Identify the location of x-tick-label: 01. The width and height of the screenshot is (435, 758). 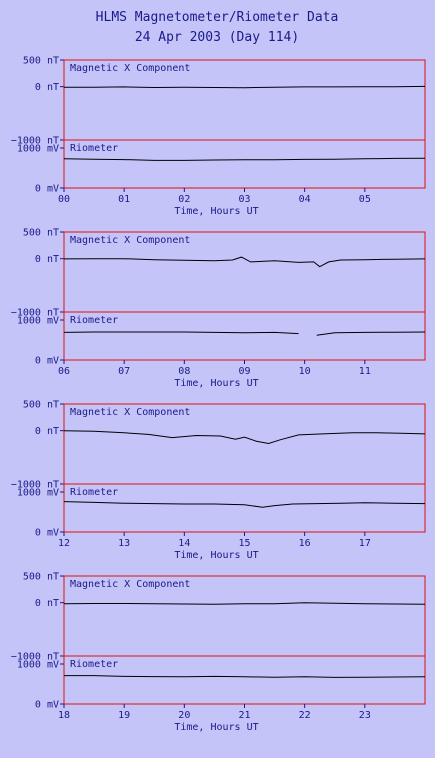
(124, 199).